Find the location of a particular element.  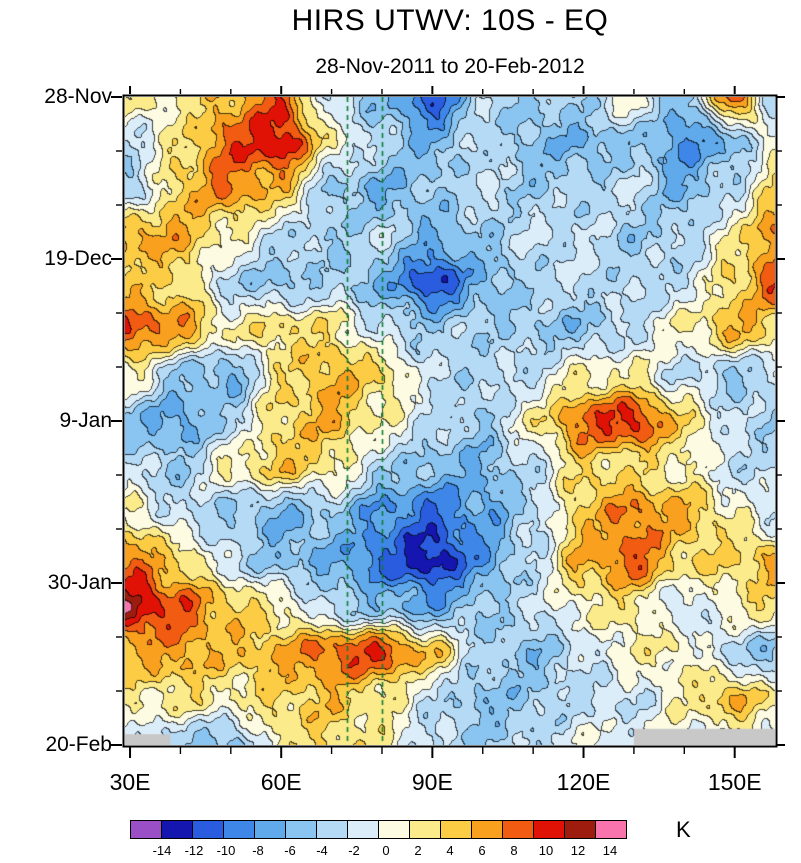

x-tick-label: 60E is located at coordinates (281, 782).